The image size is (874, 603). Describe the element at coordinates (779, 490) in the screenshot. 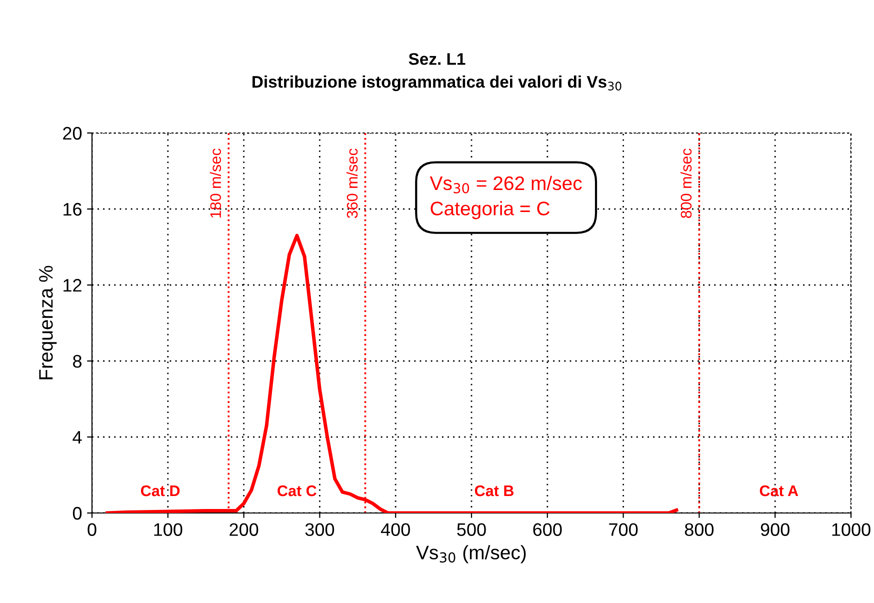

I see `annotation: Cat A` at that location.